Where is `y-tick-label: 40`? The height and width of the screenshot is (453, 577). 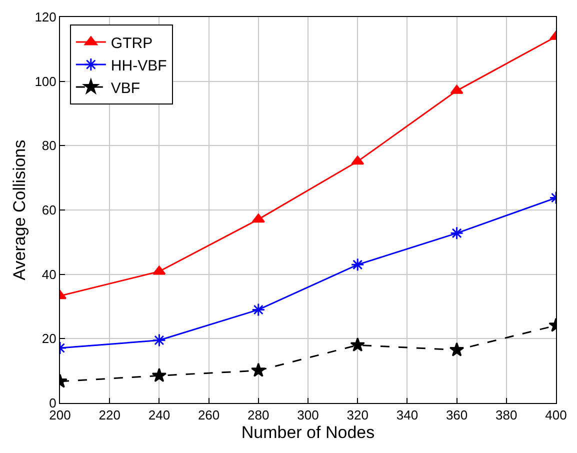
y-tick-label: 40 is located at coordinates (49, 274).